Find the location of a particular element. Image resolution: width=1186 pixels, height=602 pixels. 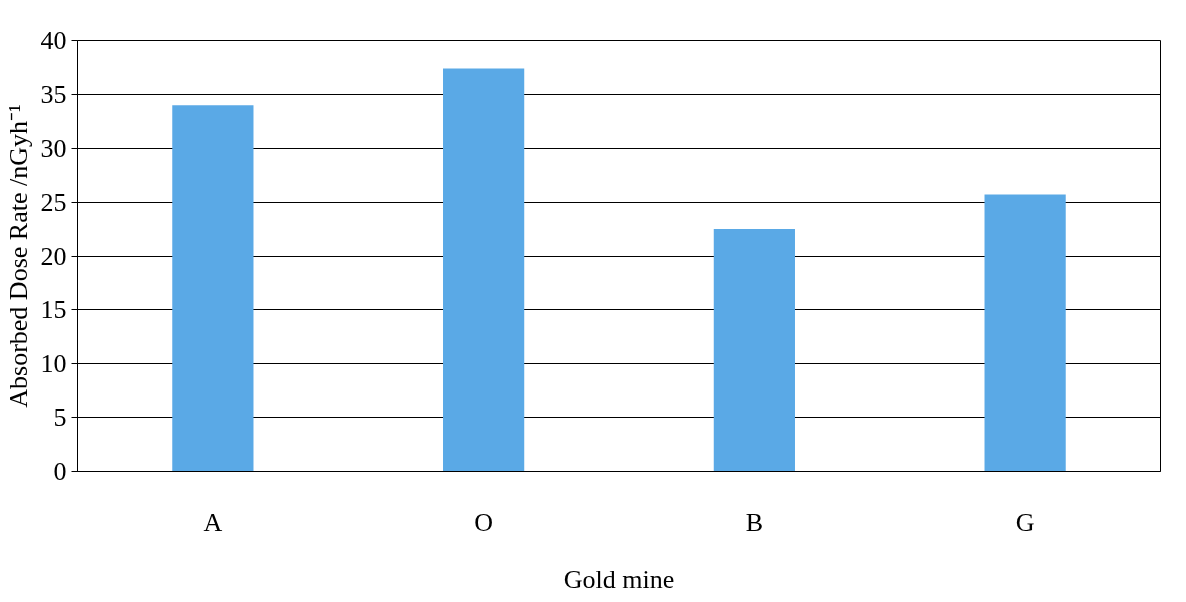

y-tick-label: 30 is located at coordinates (53, 148).